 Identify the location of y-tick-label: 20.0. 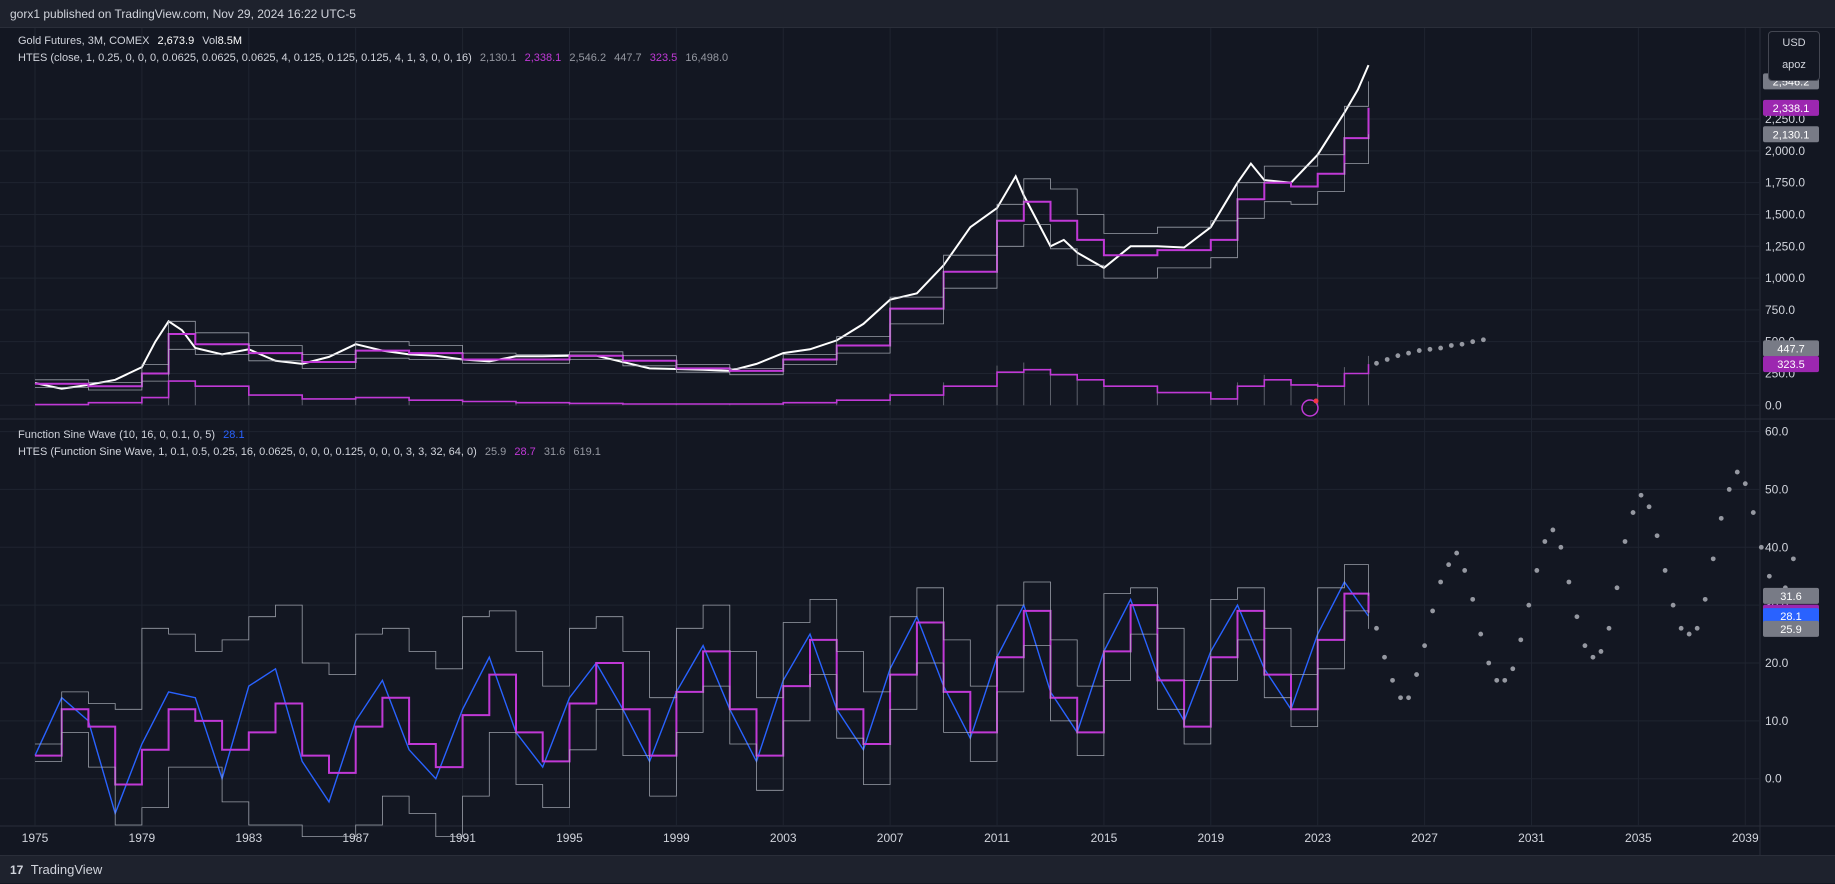
(1777, 663).